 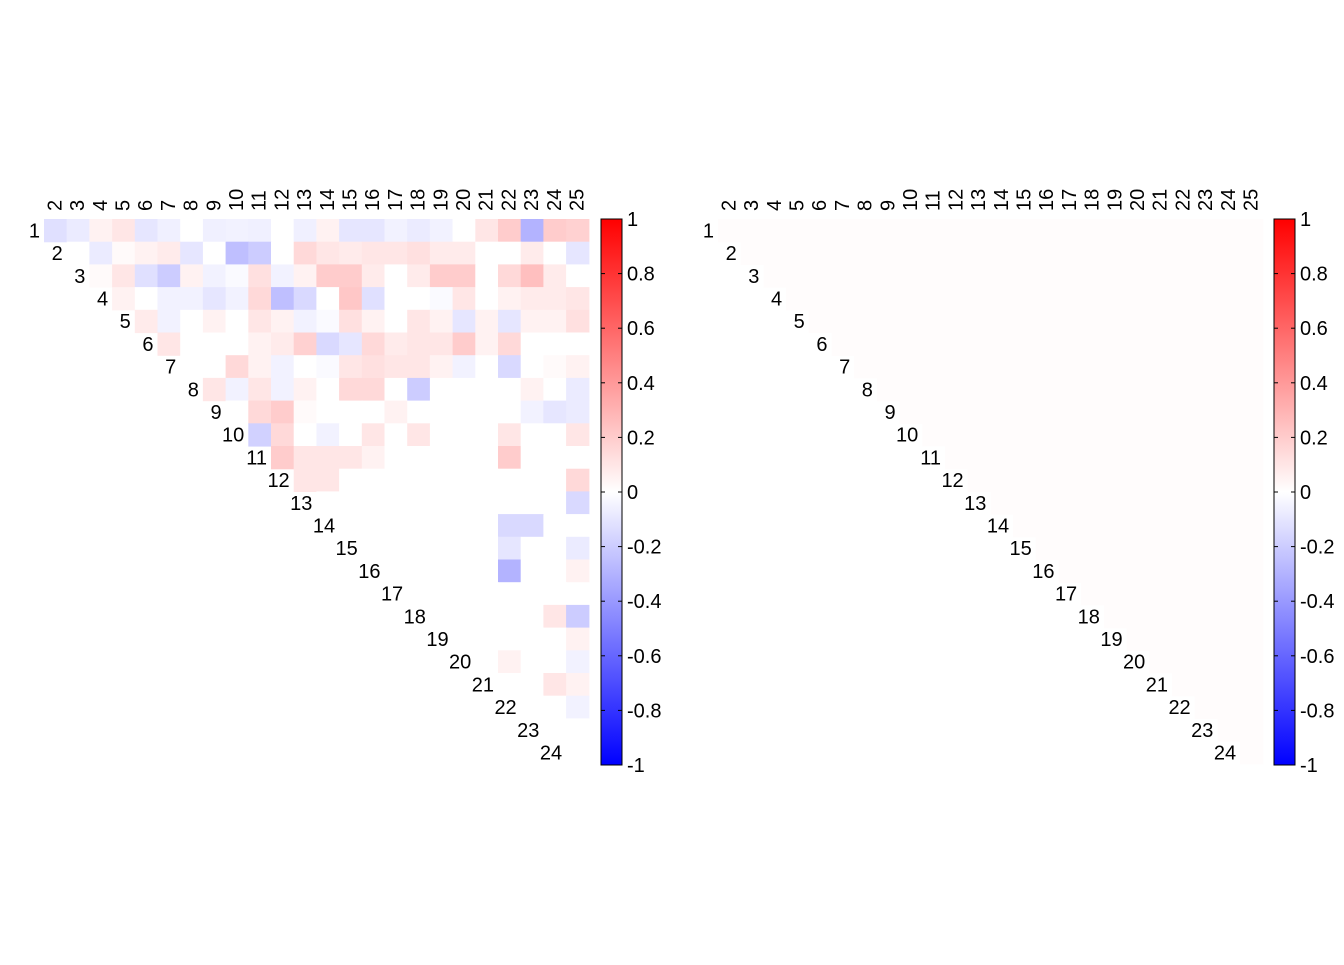 I want to click on colorbar-tick-label: -1, so click(x=636, y=766).